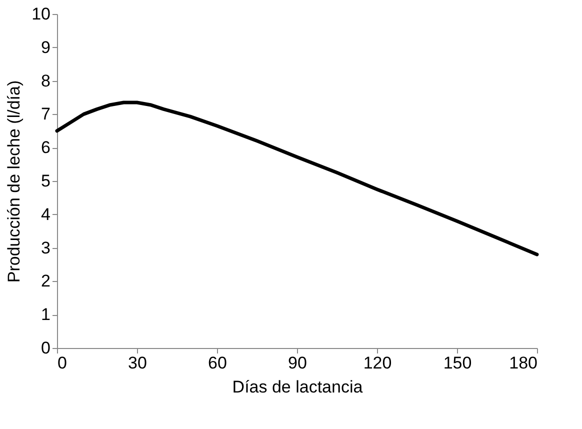 The width and height of the screenshot is (582, 429). I want to click on y-tick-label: 7, so click(45, 114).